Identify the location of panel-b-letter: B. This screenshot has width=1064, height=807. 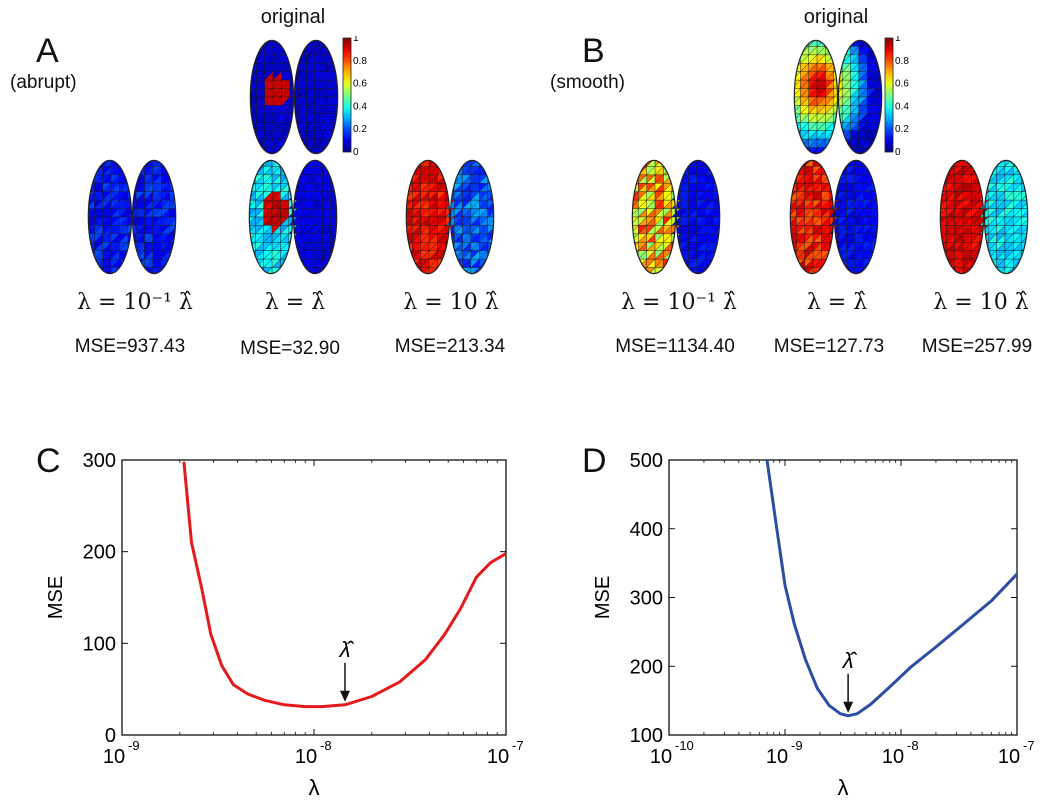
(593, 51).